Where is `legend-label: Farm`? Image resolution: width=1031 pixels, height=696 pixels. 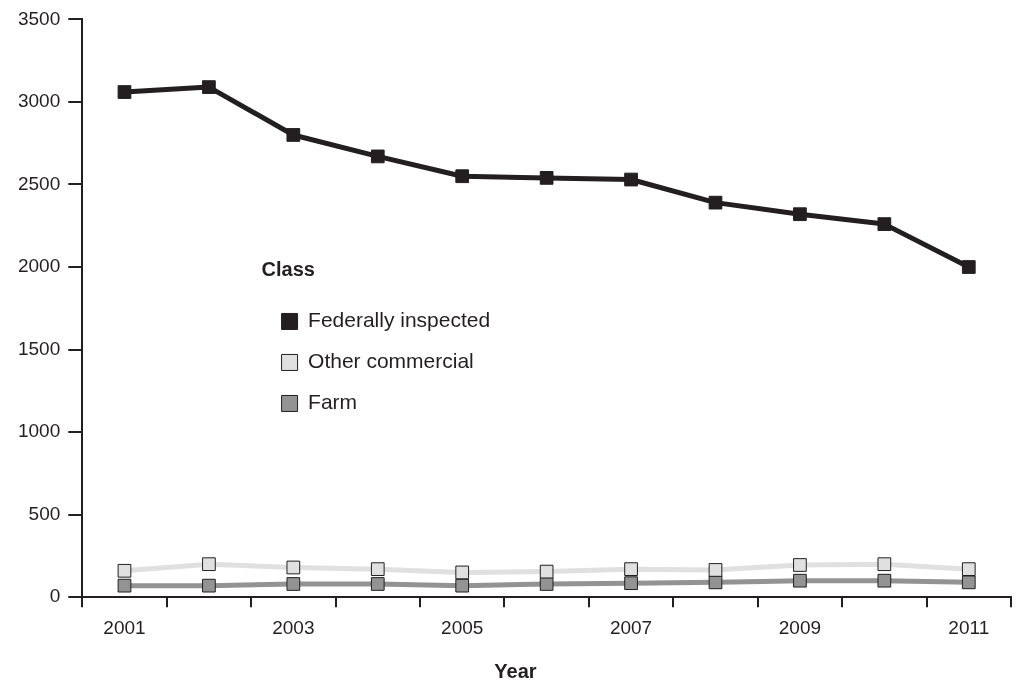 legend-label: Farm is located at coordinates (333, 402).